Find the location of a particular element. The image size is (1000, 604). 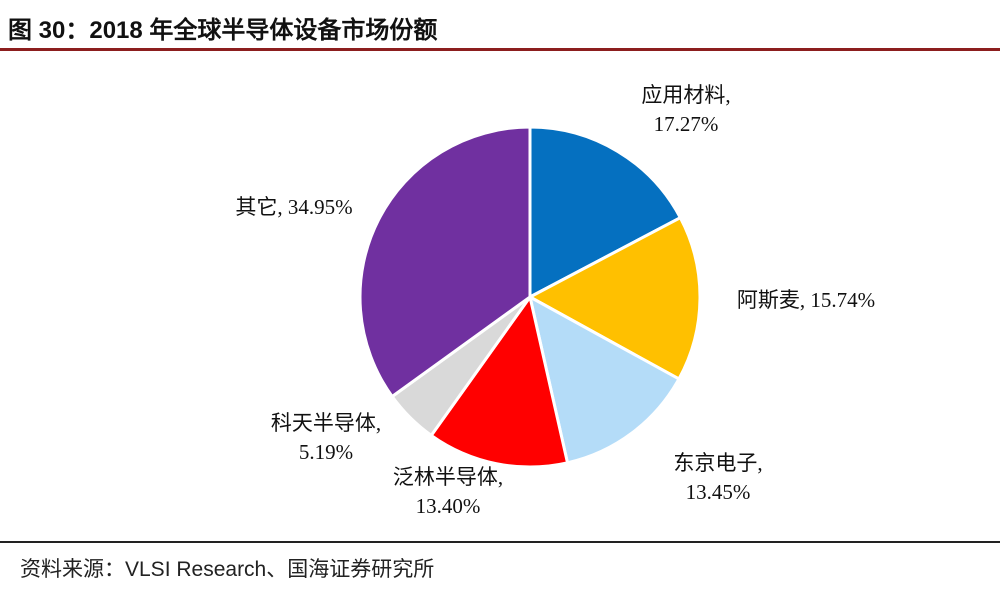

header: 图 30：2018 年全球半导体设备市场份额 is located at coordinates (500, 26).